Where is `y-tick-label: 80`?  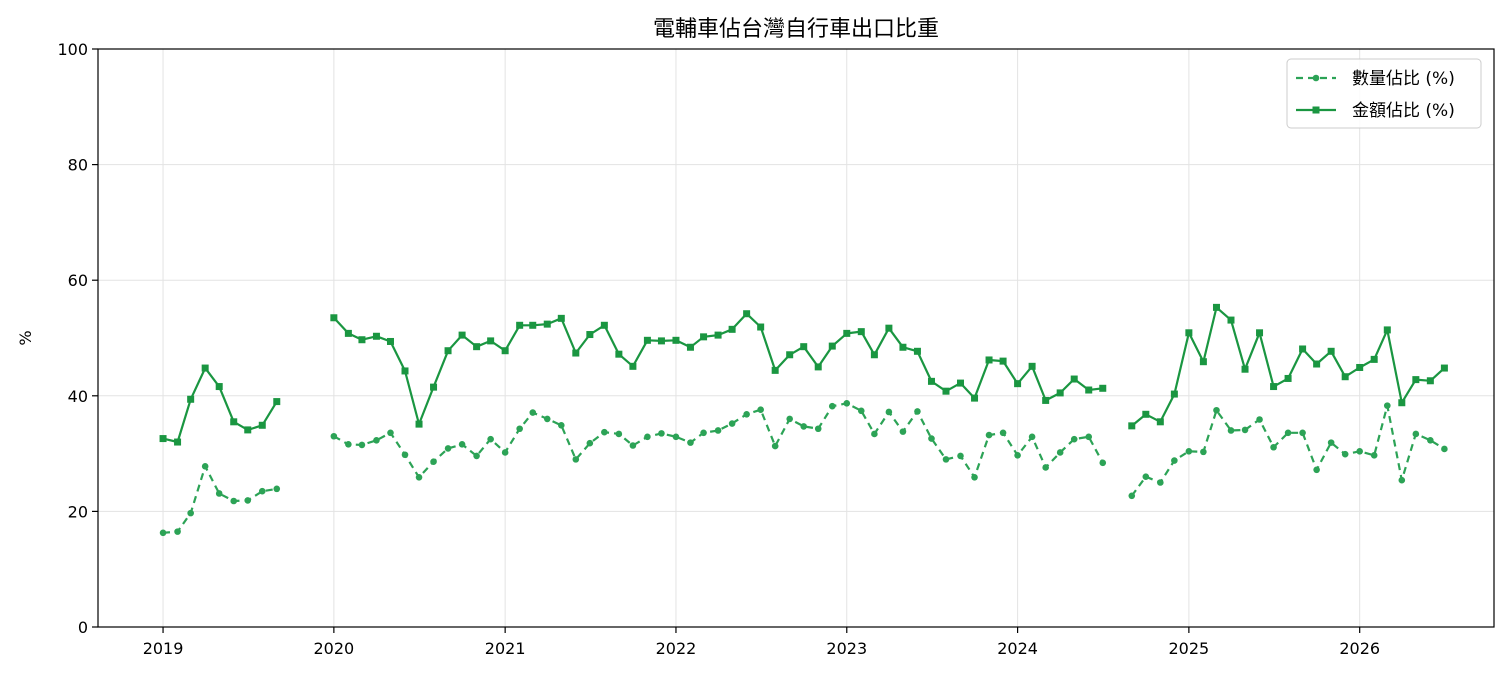 y-tick-label: 80 is located at coordinates (78, 165).